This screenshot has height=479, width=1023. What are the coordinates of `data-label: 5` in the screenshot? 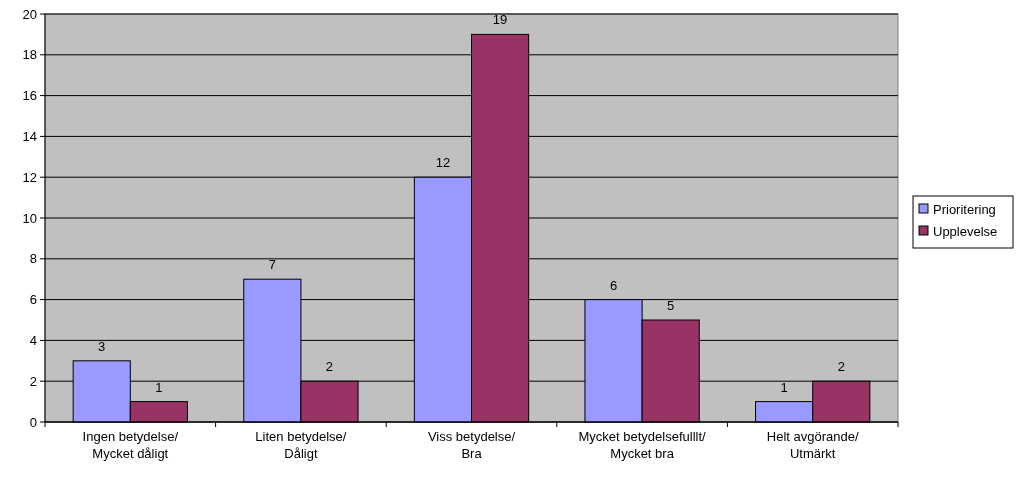 It's located at (671, 305).